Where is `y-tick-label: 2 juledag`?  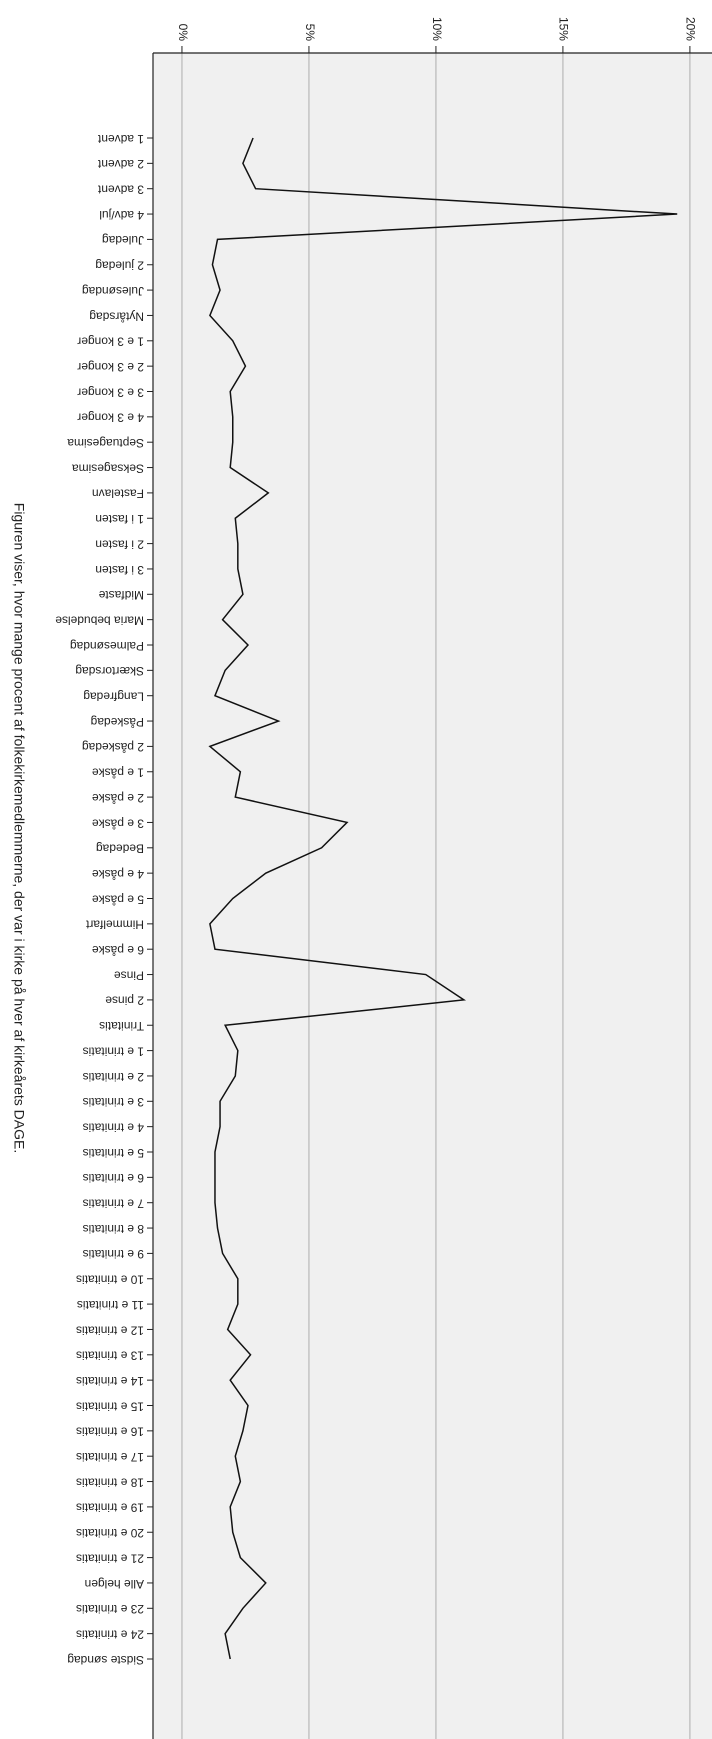
y-tick-label: 2 juledag is located at coordinates (119, 266).